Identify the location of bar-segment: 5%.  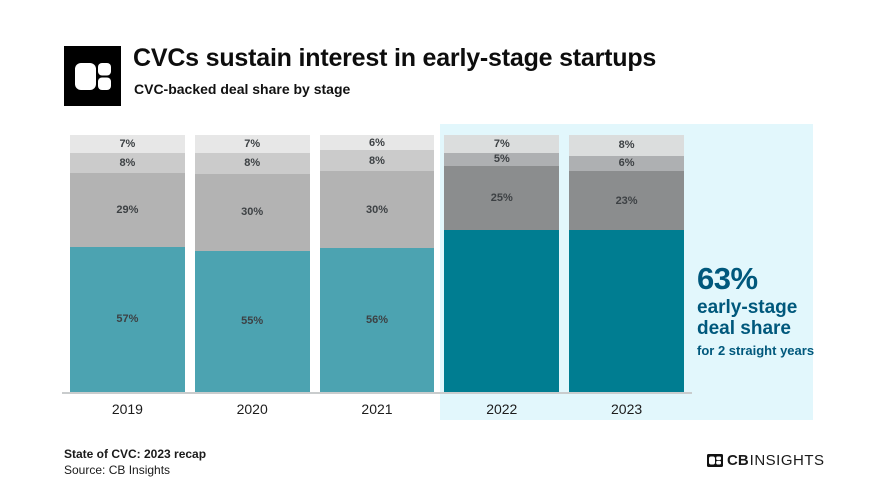
(502, 159).